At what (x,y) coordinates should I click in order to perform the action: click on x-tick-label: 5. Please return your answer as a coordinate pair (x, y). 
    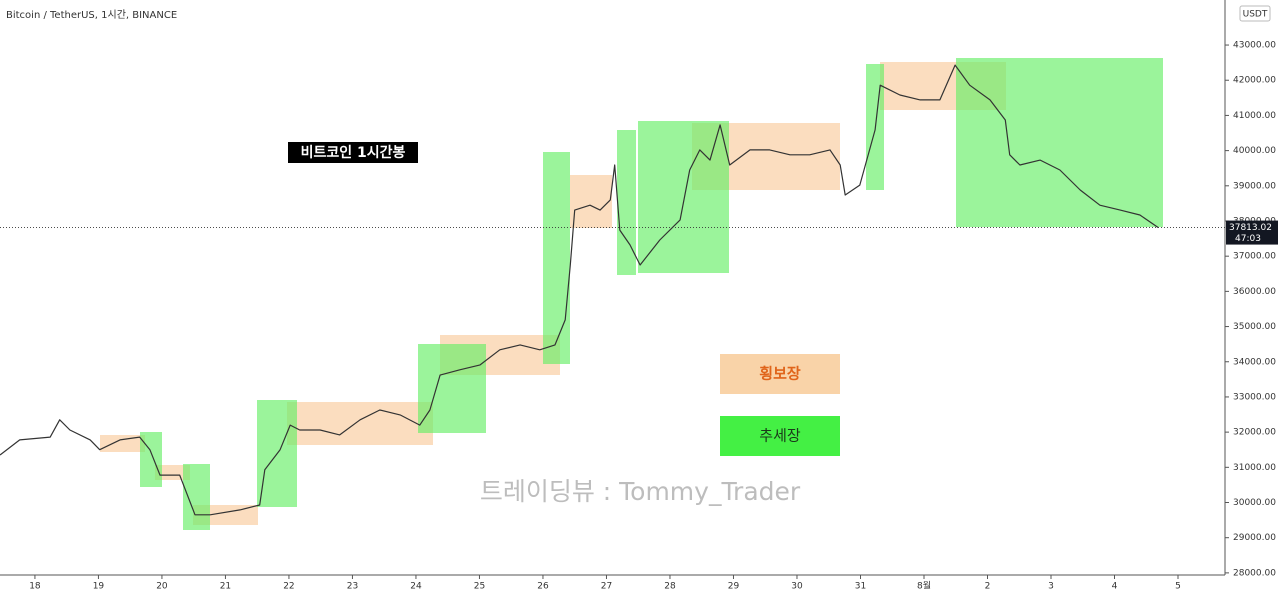
    Looking at the image, I should click on (1178, 587).